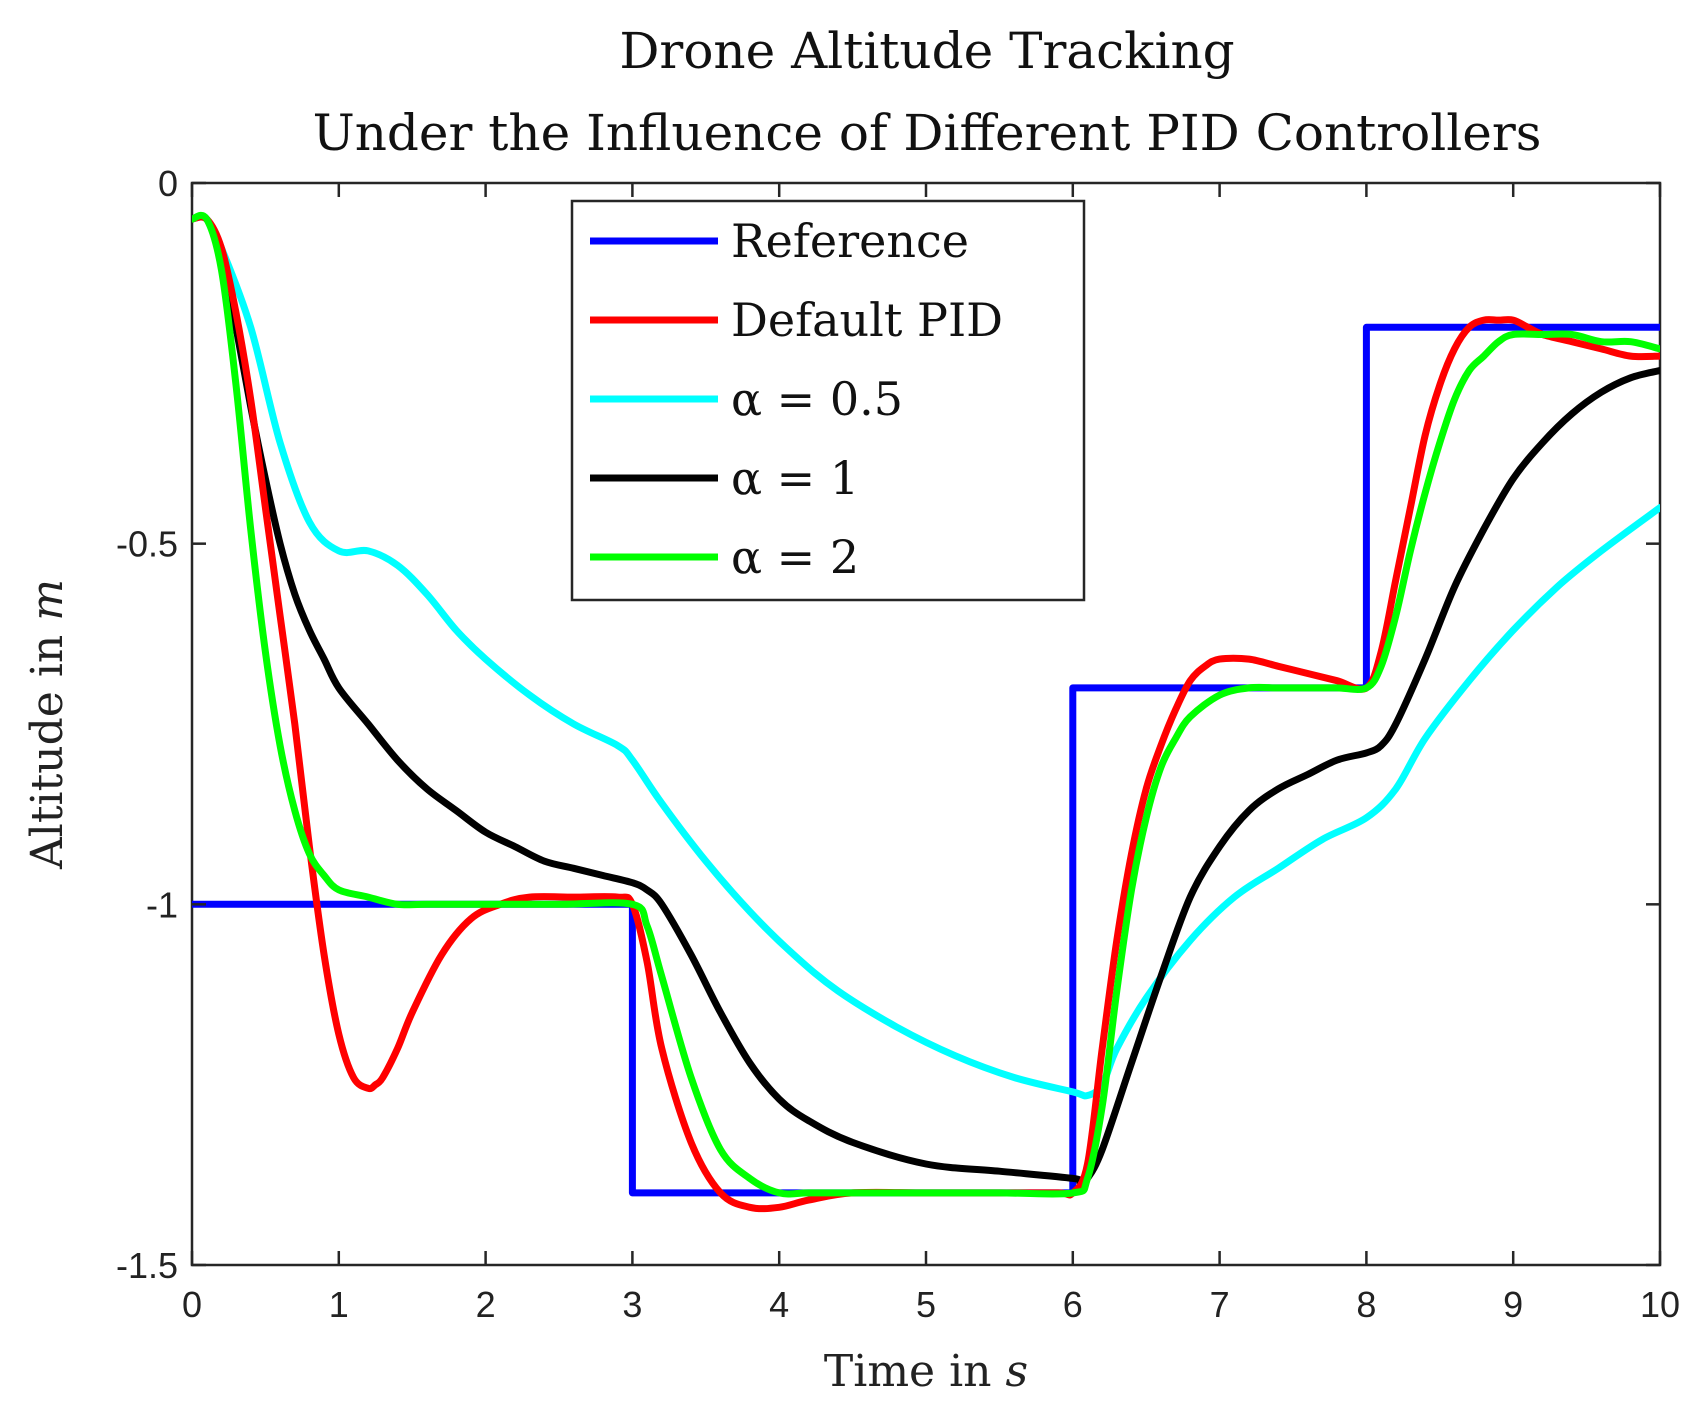 This screenshot has height=1401, width=1700. What do you see at coordinates (168, 183) in the screenshot?
I see `y-tick-label: 0` at bounding box center [168, 183].